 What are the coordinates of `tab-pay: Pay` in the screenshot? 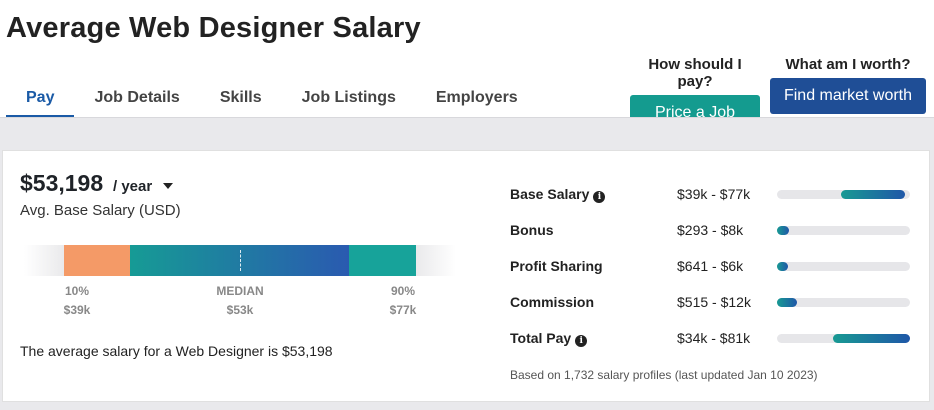 It's located at (40, 102).